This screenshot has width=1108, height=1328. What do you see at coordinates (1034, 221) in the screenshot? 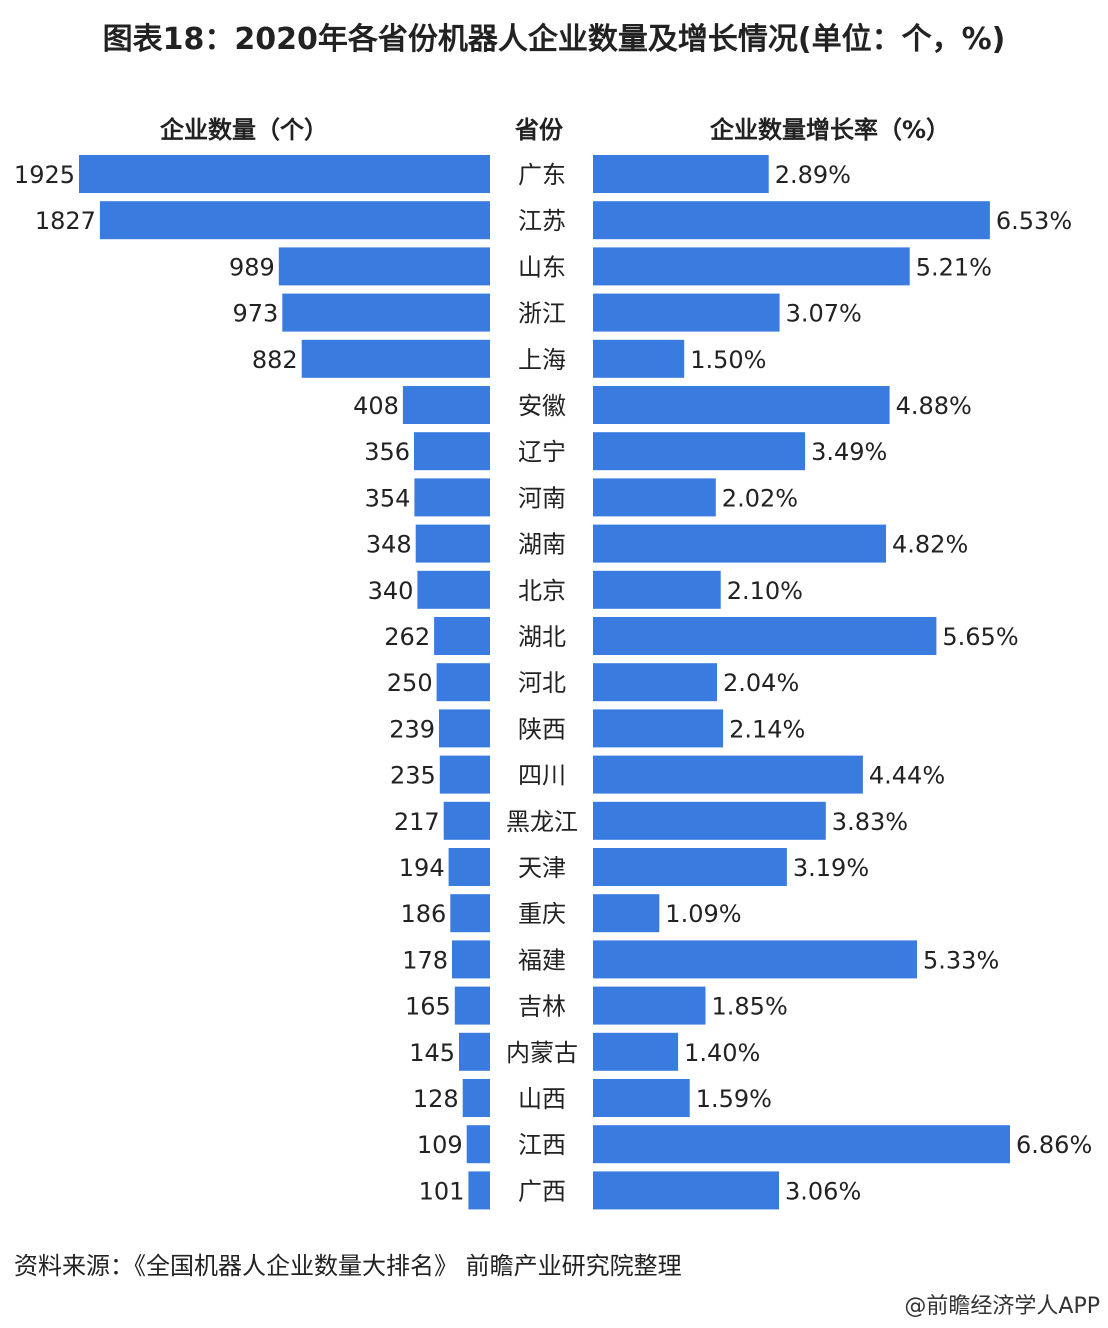
I see `growth-rate-label: 6.53%` at bounding box center [1034, 221].